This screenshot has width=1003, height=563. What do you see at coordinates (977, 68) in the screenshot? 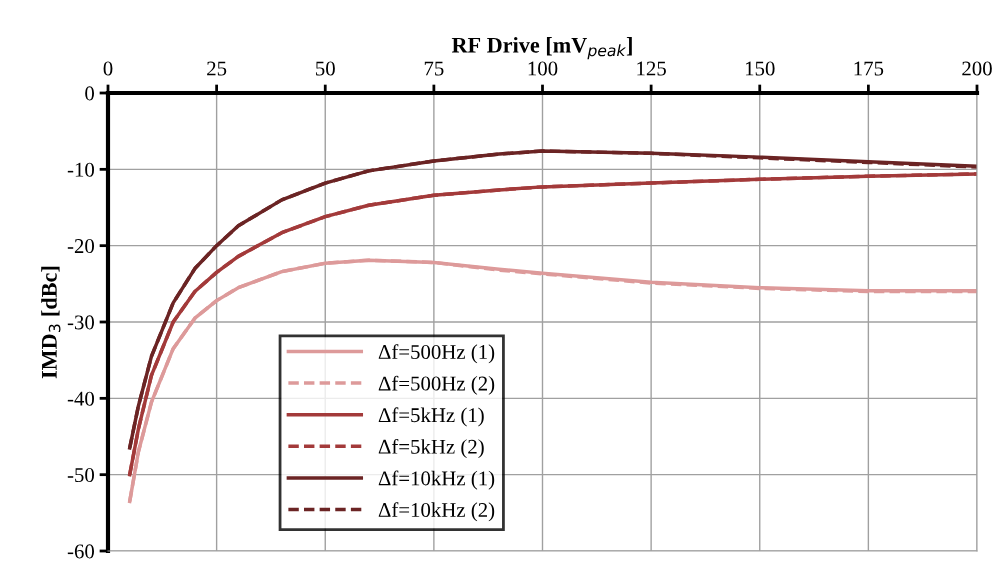
I see `x-tick-label: 200` at bounding box center [977, 68].